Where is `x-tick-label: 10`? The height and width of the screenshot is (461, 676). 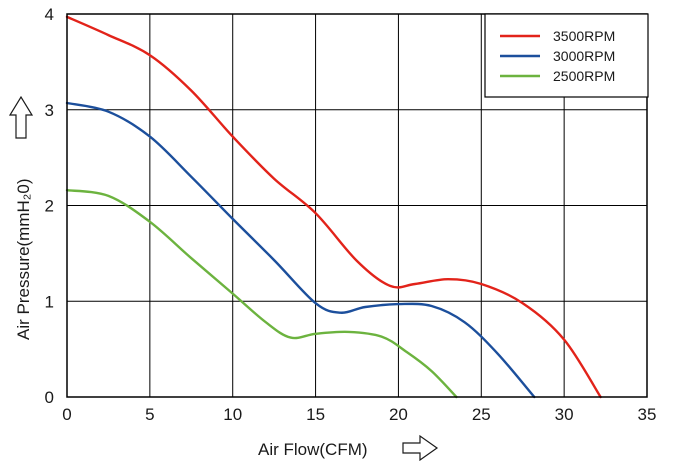
x-tick-label: 10 is located at coordinates (232, 414).